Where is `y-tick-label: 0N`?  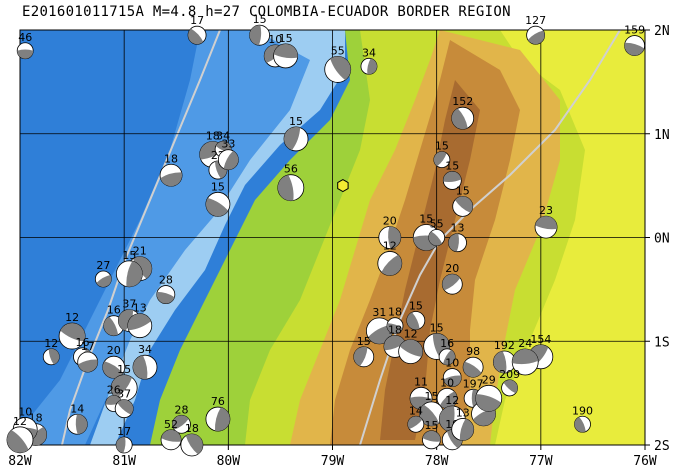 y-tick-label: 0N is located at coordinates (662, 239).